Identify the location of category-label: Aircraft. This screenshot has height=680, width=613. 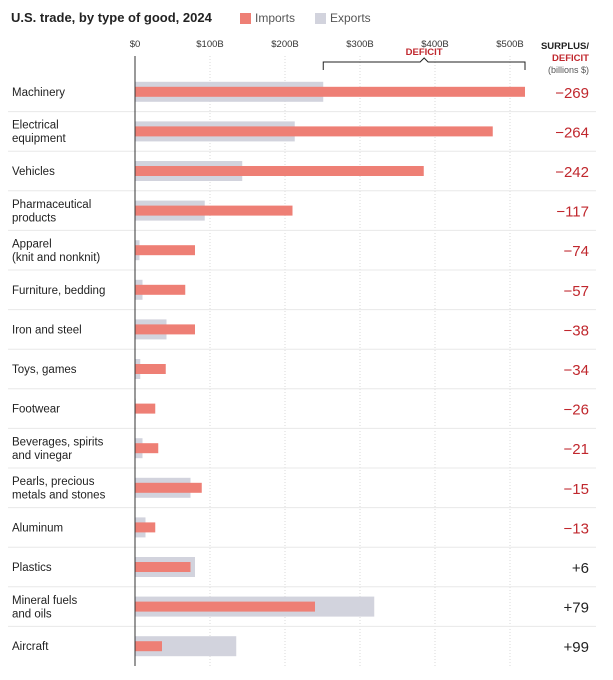
(30, 647).